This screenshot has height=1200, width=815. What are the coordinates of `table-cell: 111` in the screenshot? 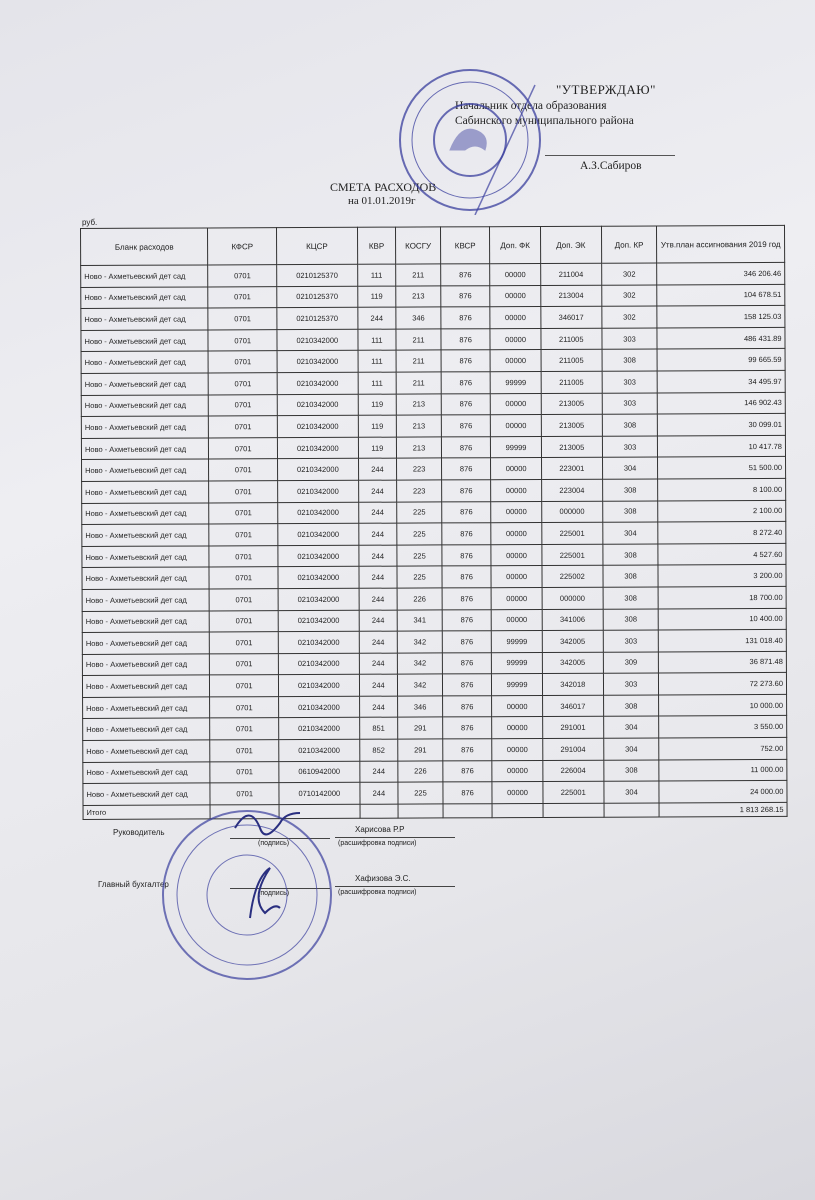 It's located at (376, 275).